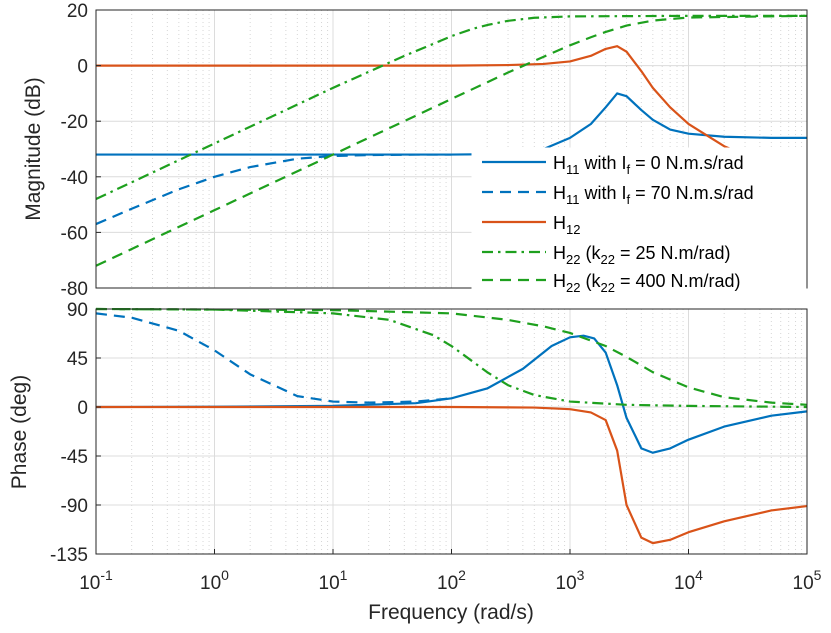 The image size is (831, 633). What do you see at coordinates (566, 225) in the screenshot?
I see `legend-label-h12: H12` at bounding box center [566, 225].